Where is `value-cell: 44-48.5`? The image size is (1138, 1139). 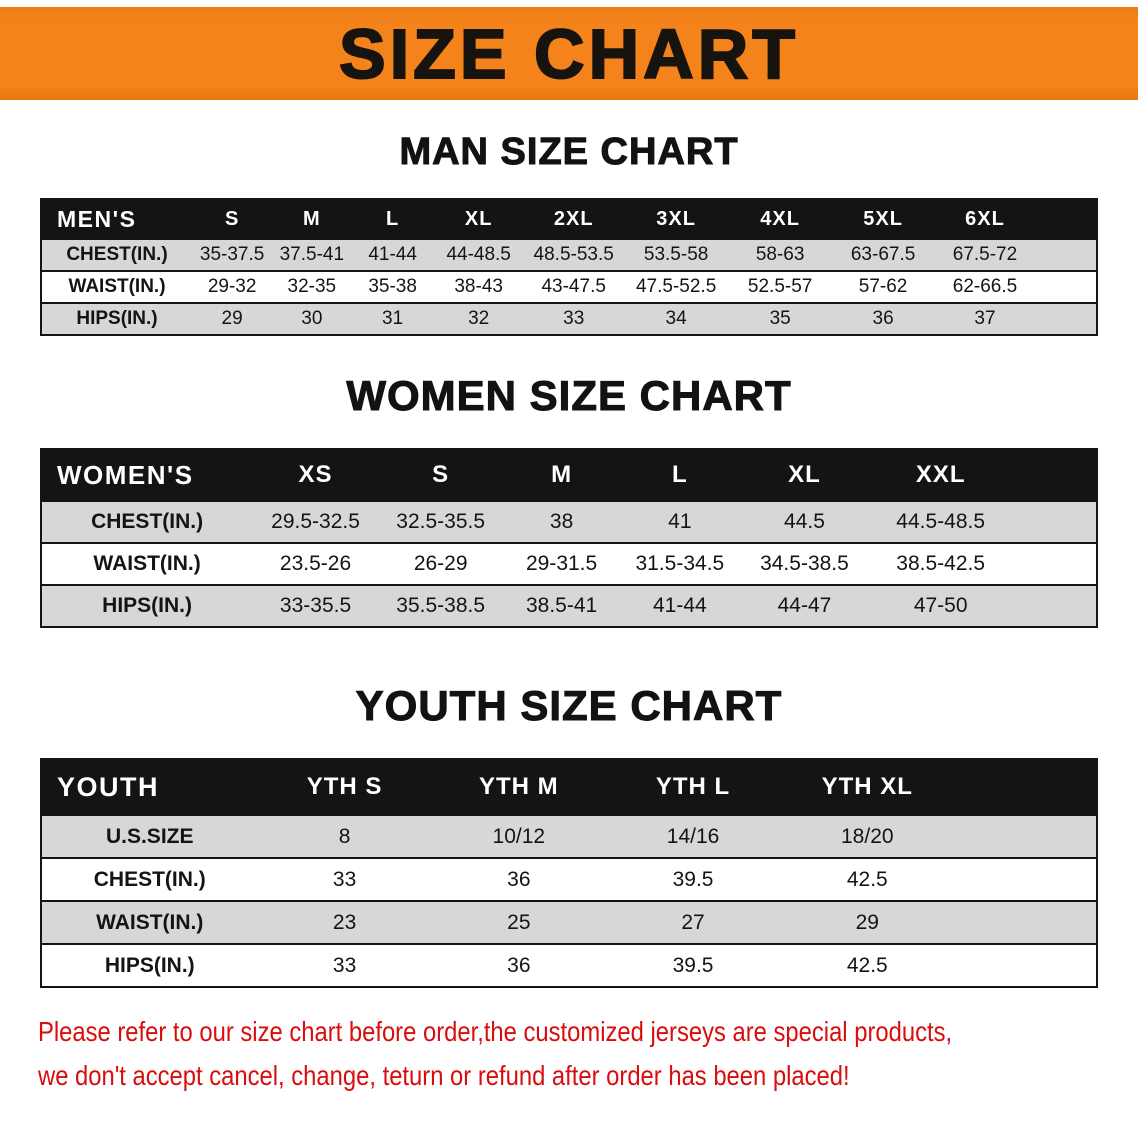
value-cell: 44-48.5 is located at coordinates (478, 254).